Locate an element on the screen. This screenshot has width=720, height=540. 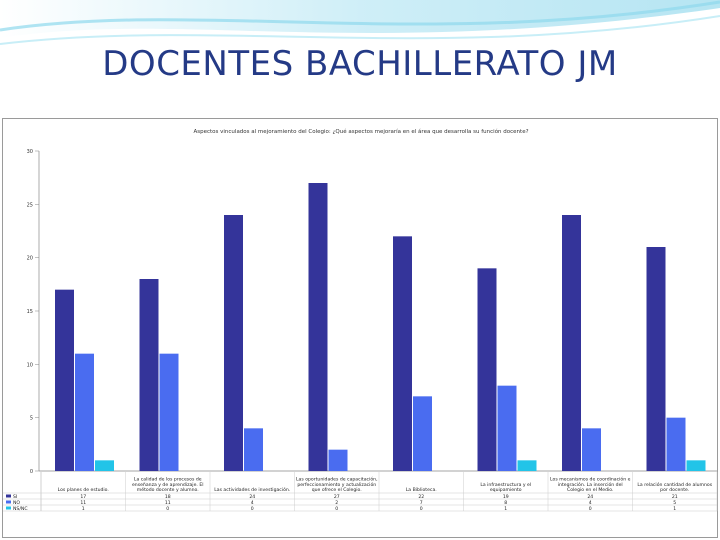
data-table-value: 18 is located at coordinates (168, 497).